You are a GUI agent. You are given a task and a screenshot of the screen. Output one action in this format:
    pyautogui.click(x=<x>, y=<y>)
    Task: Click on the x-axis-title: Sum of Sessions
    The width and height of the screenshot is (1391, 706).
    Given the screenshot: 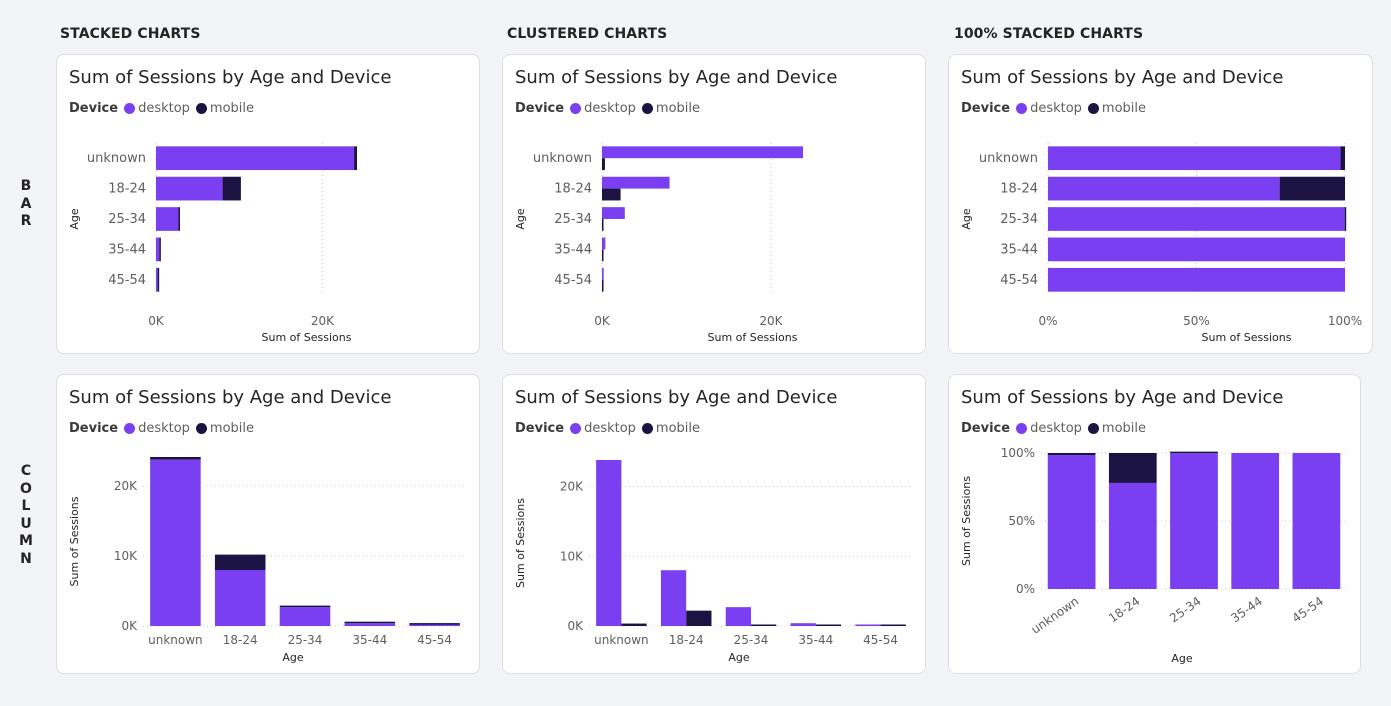 What is the action you would take?
    pyautogui.click(x=307, y=337)
    